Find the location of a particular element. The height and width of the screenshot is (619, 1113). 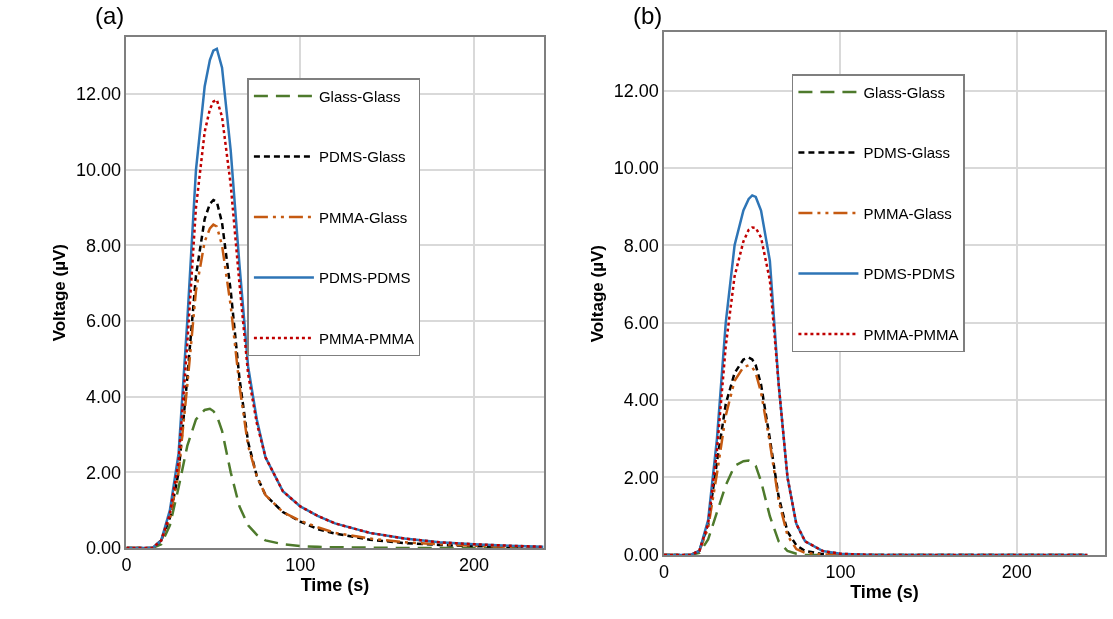

chart-title: (a) is located at coordinates (110, 15).